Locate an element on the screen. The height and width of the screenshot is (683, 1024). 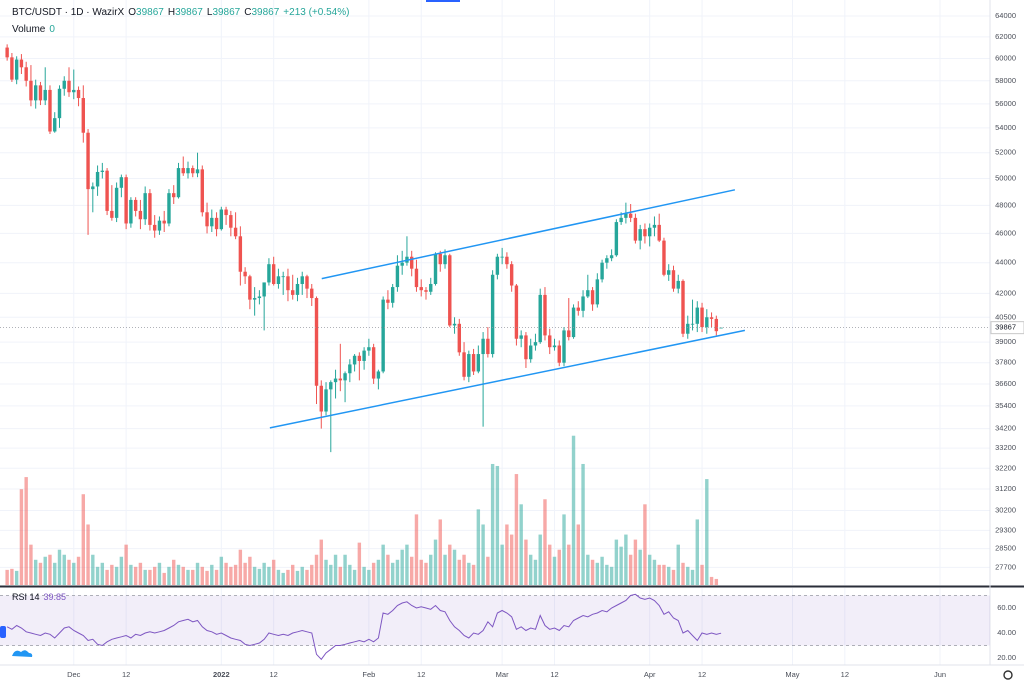
y-tick-label: 50000 is located at coordinates (1005, 177).